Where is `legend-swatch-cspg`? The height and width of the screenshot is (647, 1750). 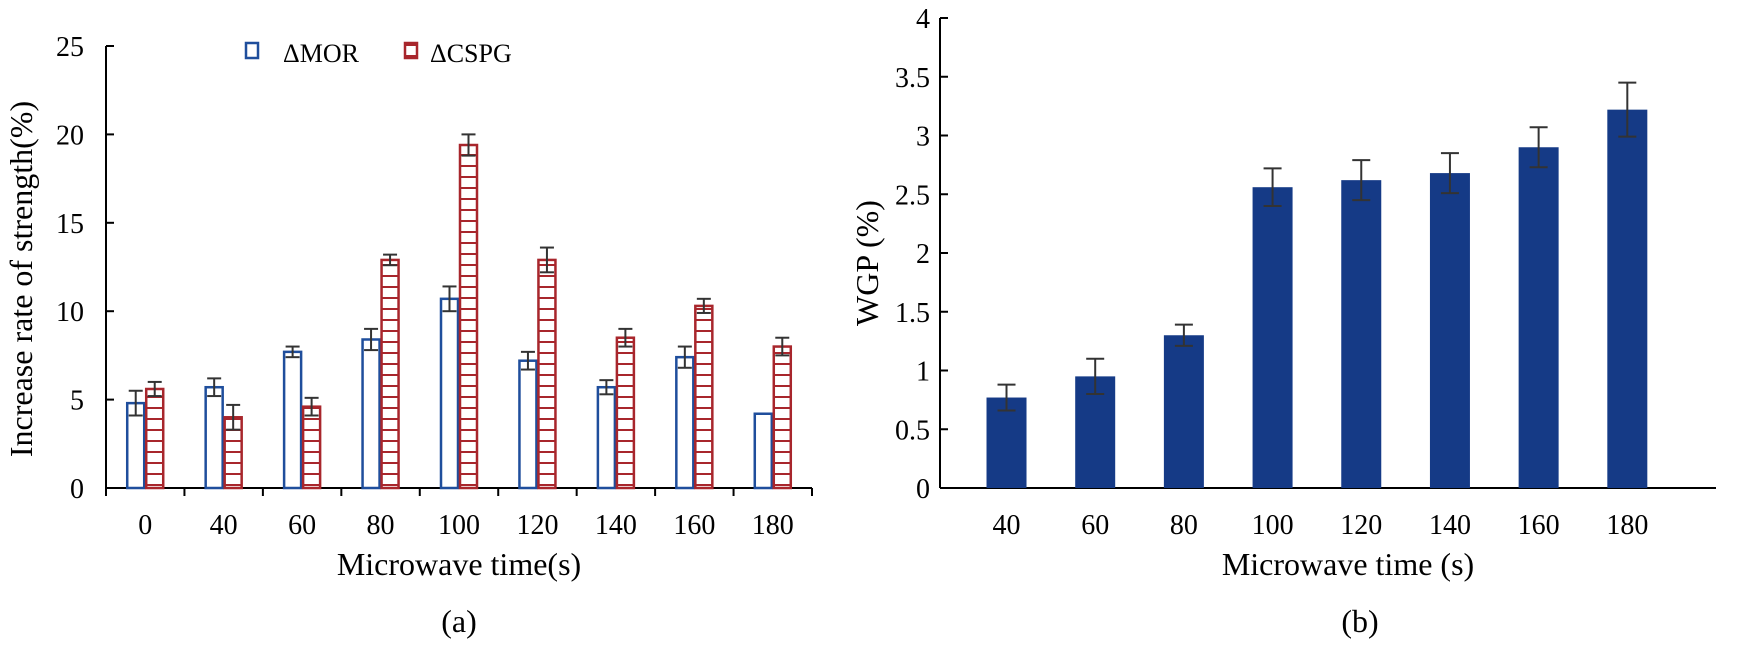
legend-swatch-cspg is located at coordinates (411, 50).